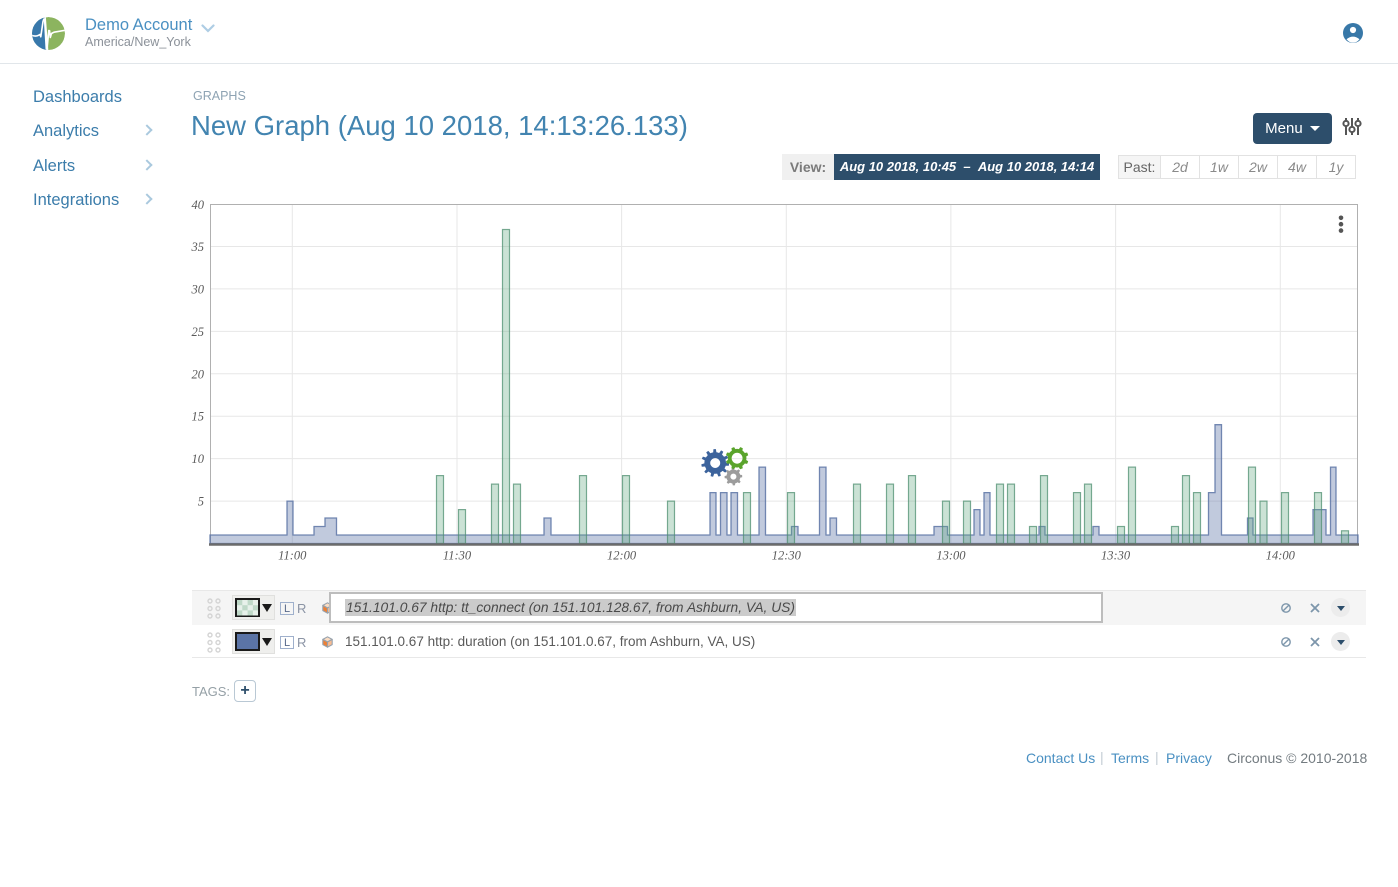  I want to click on svg-text: 20, so click(198, 374).